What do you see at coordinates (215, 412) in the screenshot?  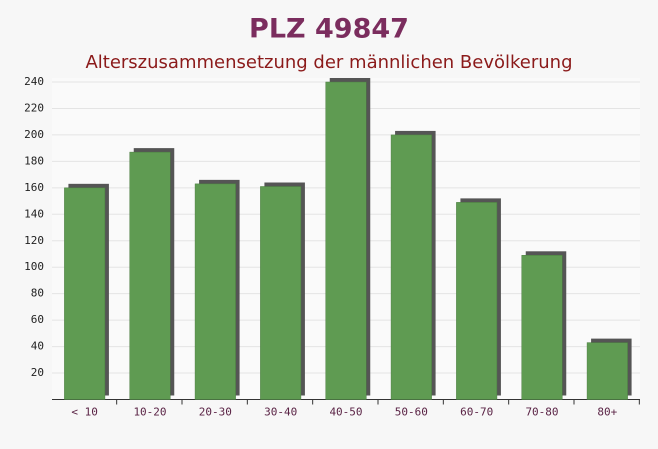 I see `x-tick-label: 20-30` at bounding box center [215, 412].